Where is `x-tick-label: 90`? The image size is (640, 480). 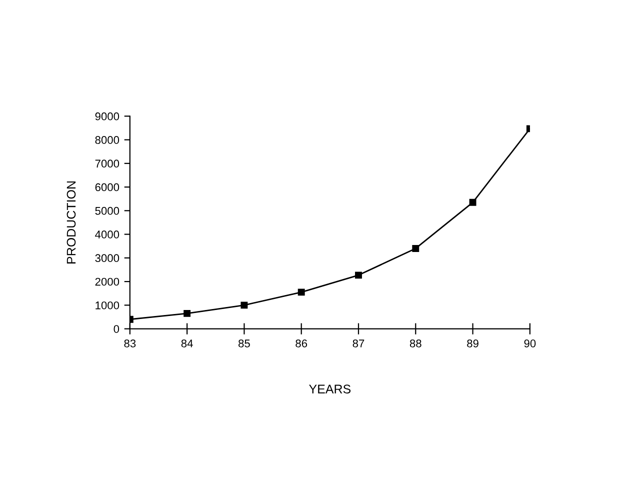
x-tick-label: 90 is located at coordinates (530, 344).